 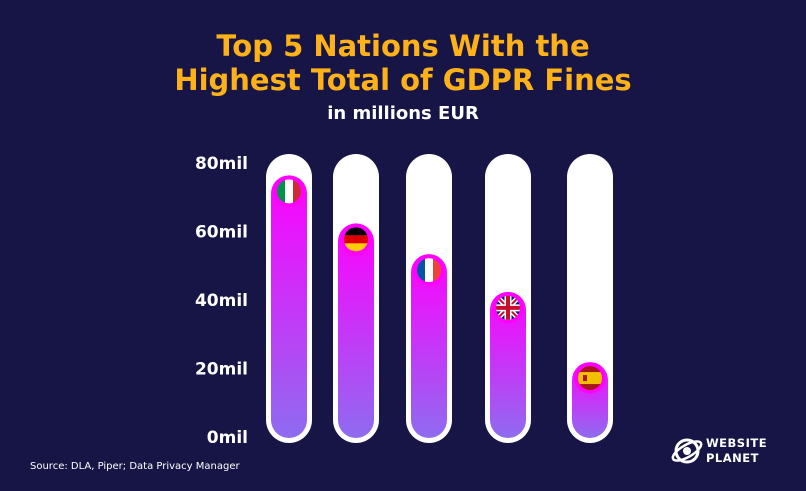 What do you see at coordinates (403, 80) in the screenshot?
I see `title-line-2: Highest Total of GDPR Fines` at bounding box center [403, 80].